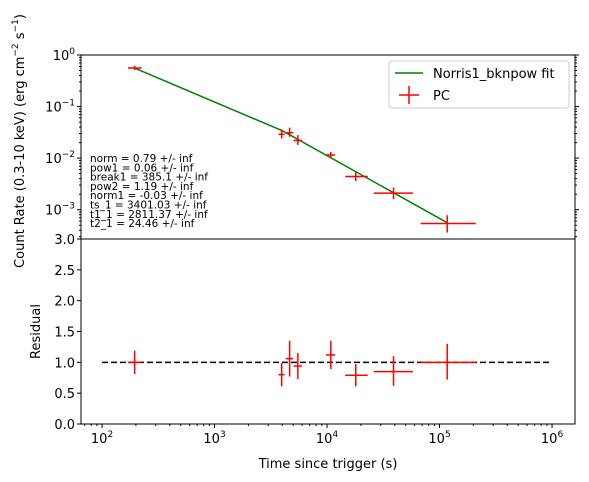  What do you see at coordinates (146, 196) in the screenshot?
I see `fit-param-line: norm1 = -0.03 +/- inf` at bounding box center [146, 196].